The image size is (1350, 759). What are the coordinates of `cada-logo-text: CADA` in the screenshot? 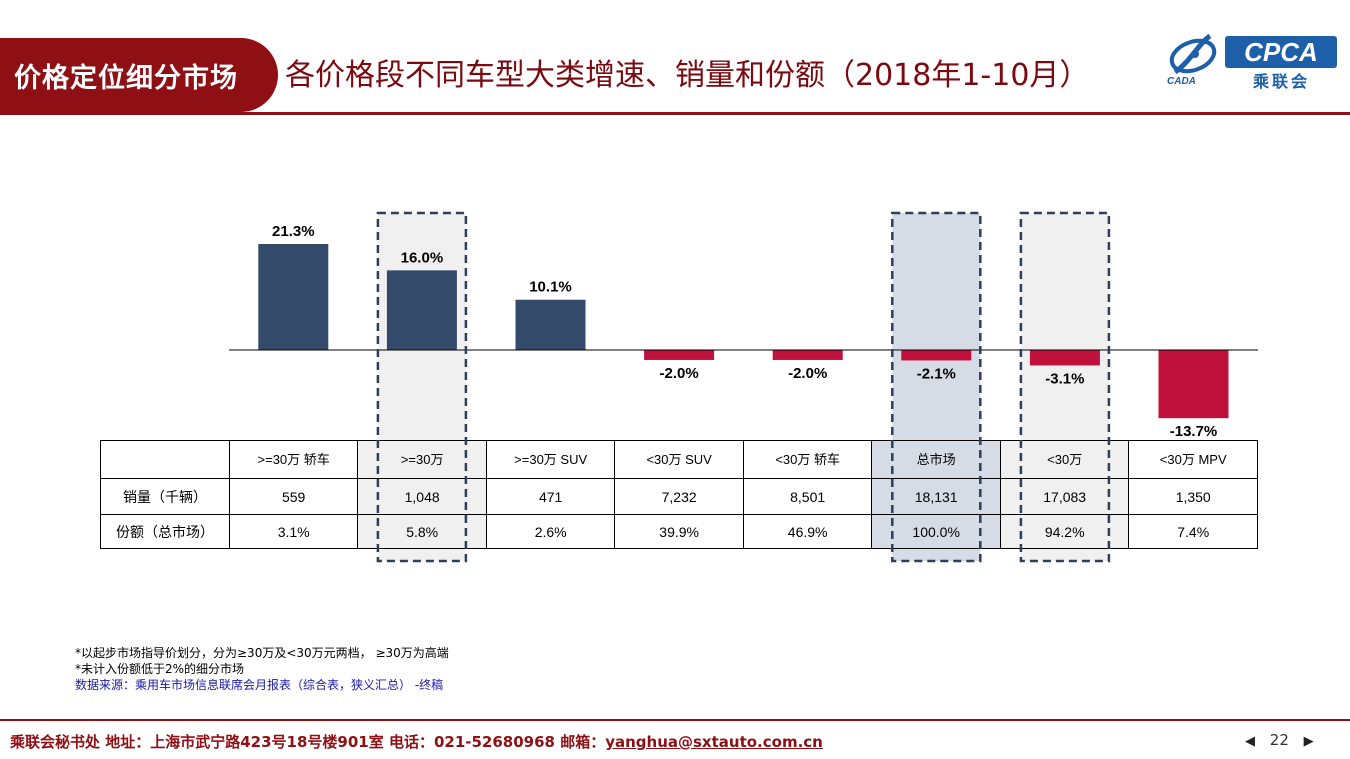 It's located at (1181, 81).